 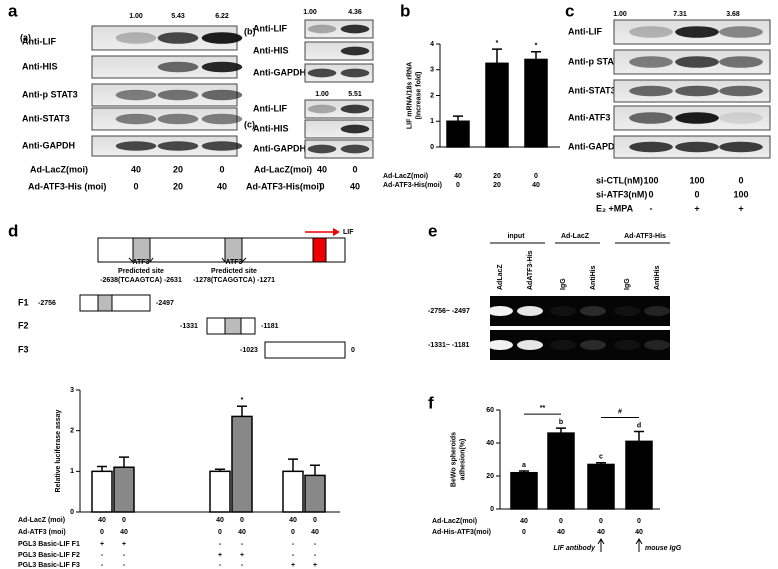 What do you see at coordinates (348, 232) in the screenshot?
I see `gene-label: LIF` at bounding box center [348, 232].